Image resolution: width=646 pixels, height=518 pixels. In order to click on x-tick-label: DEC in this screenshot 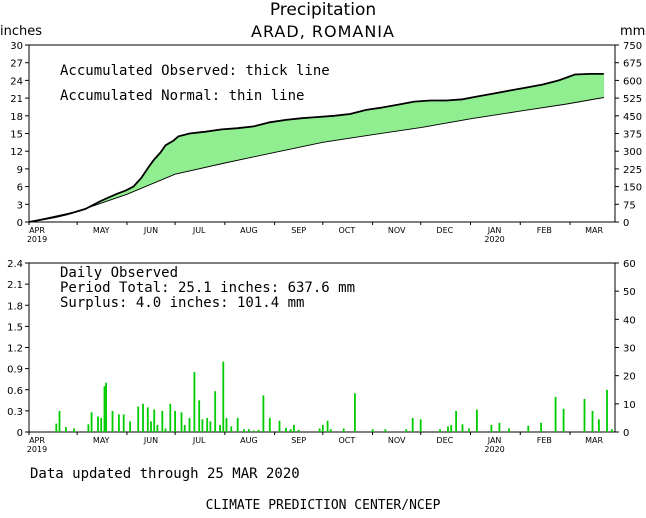, I will do `click(444, 440)`.